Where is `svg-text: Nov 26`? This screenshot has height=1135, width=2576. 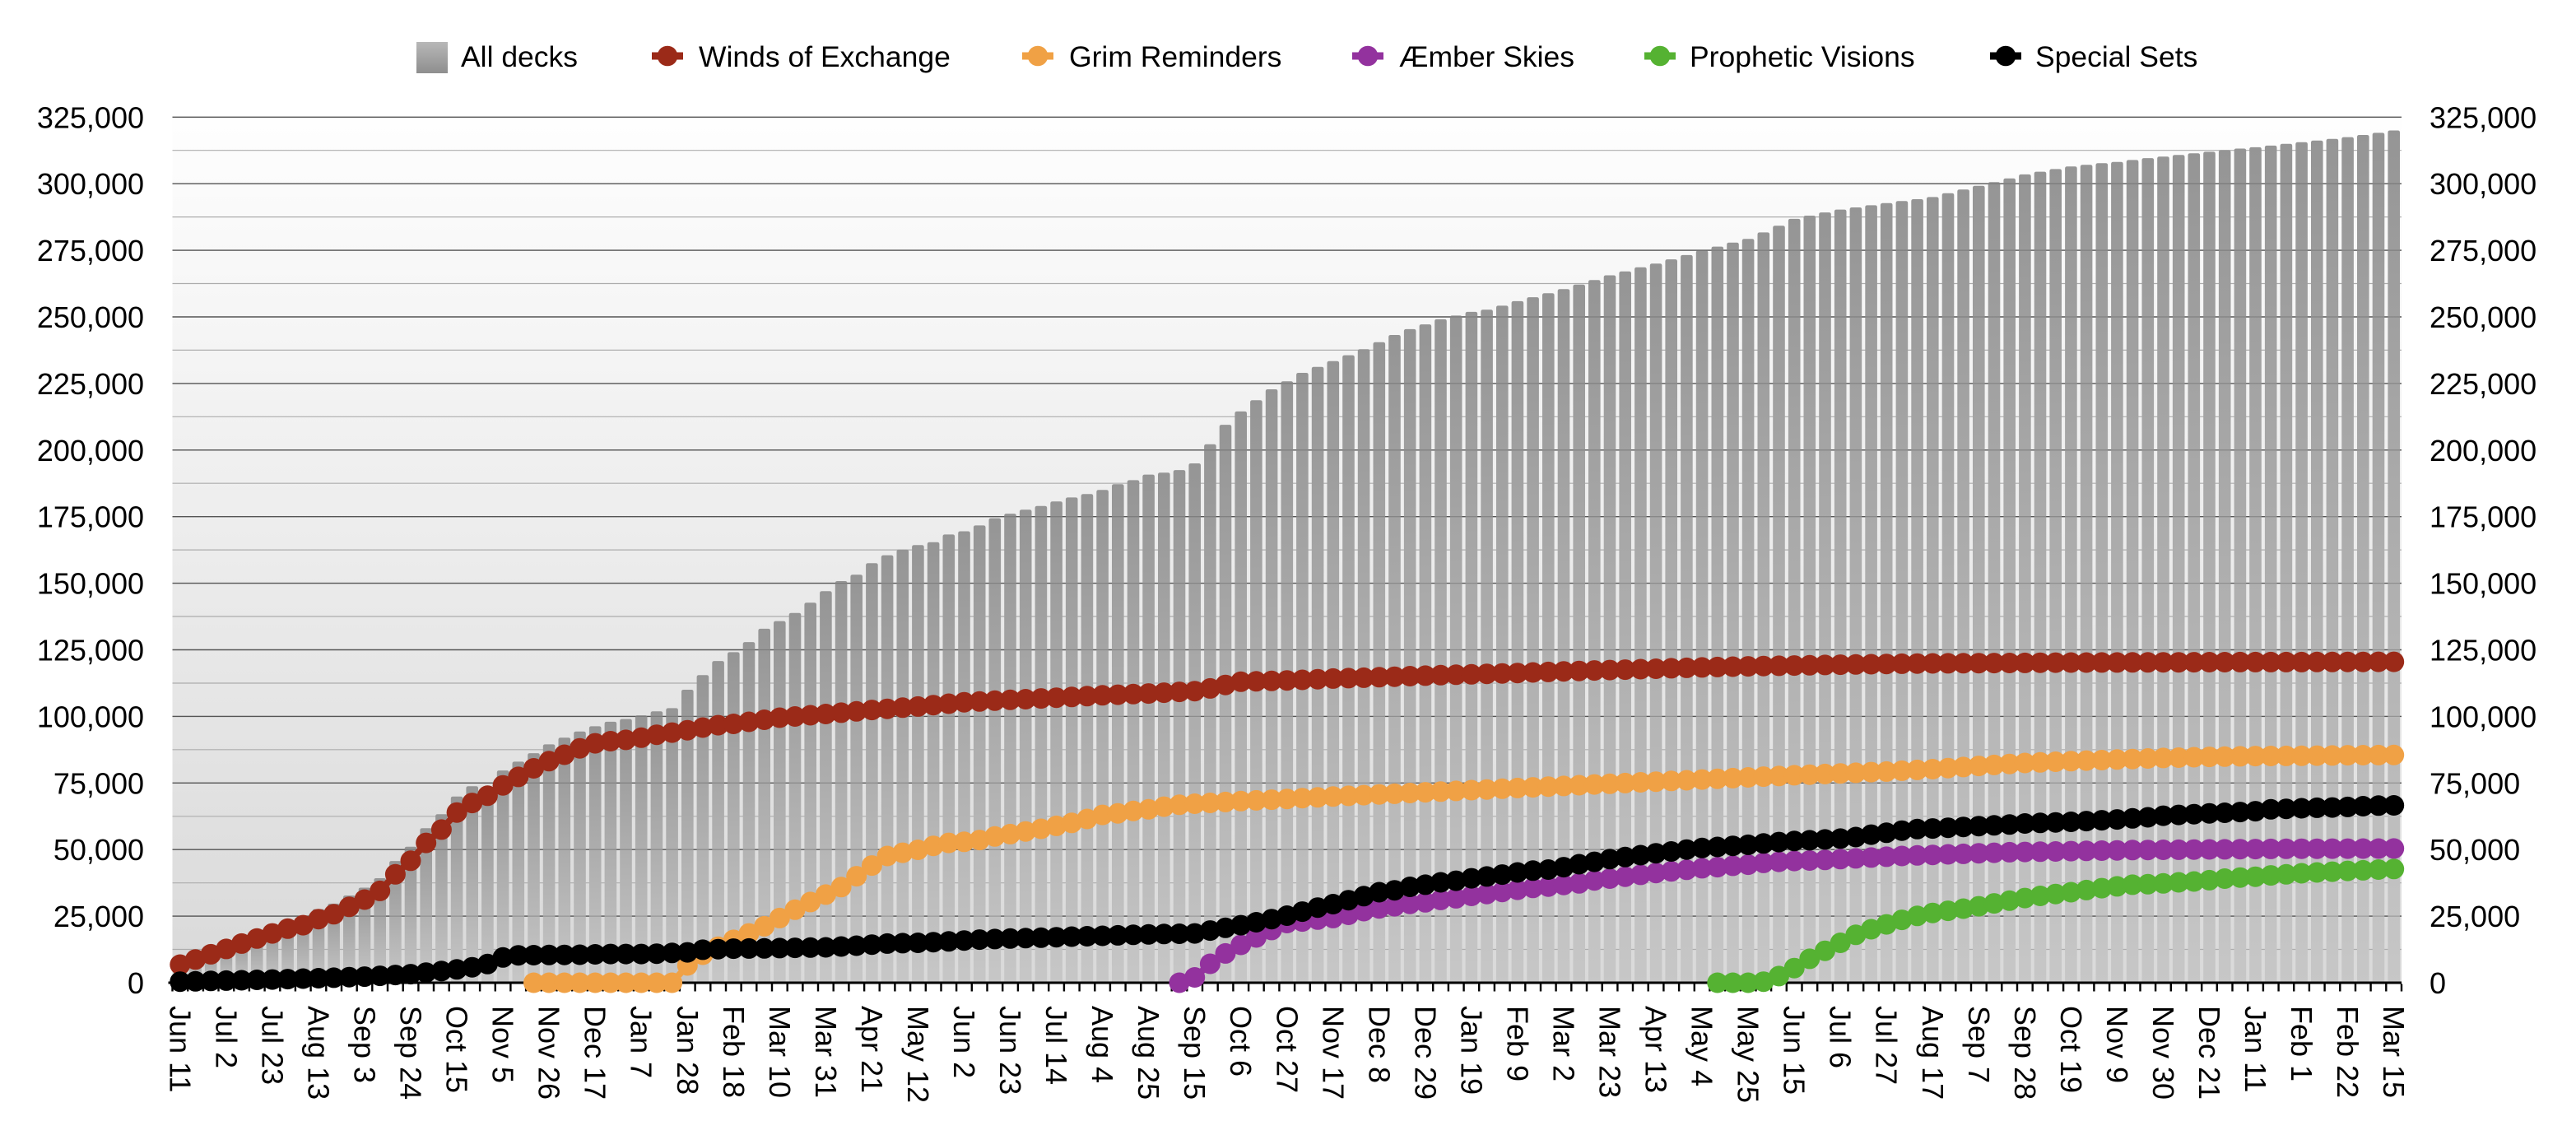
svg-text: Nov 26 is located at coordinates (549, 1053).